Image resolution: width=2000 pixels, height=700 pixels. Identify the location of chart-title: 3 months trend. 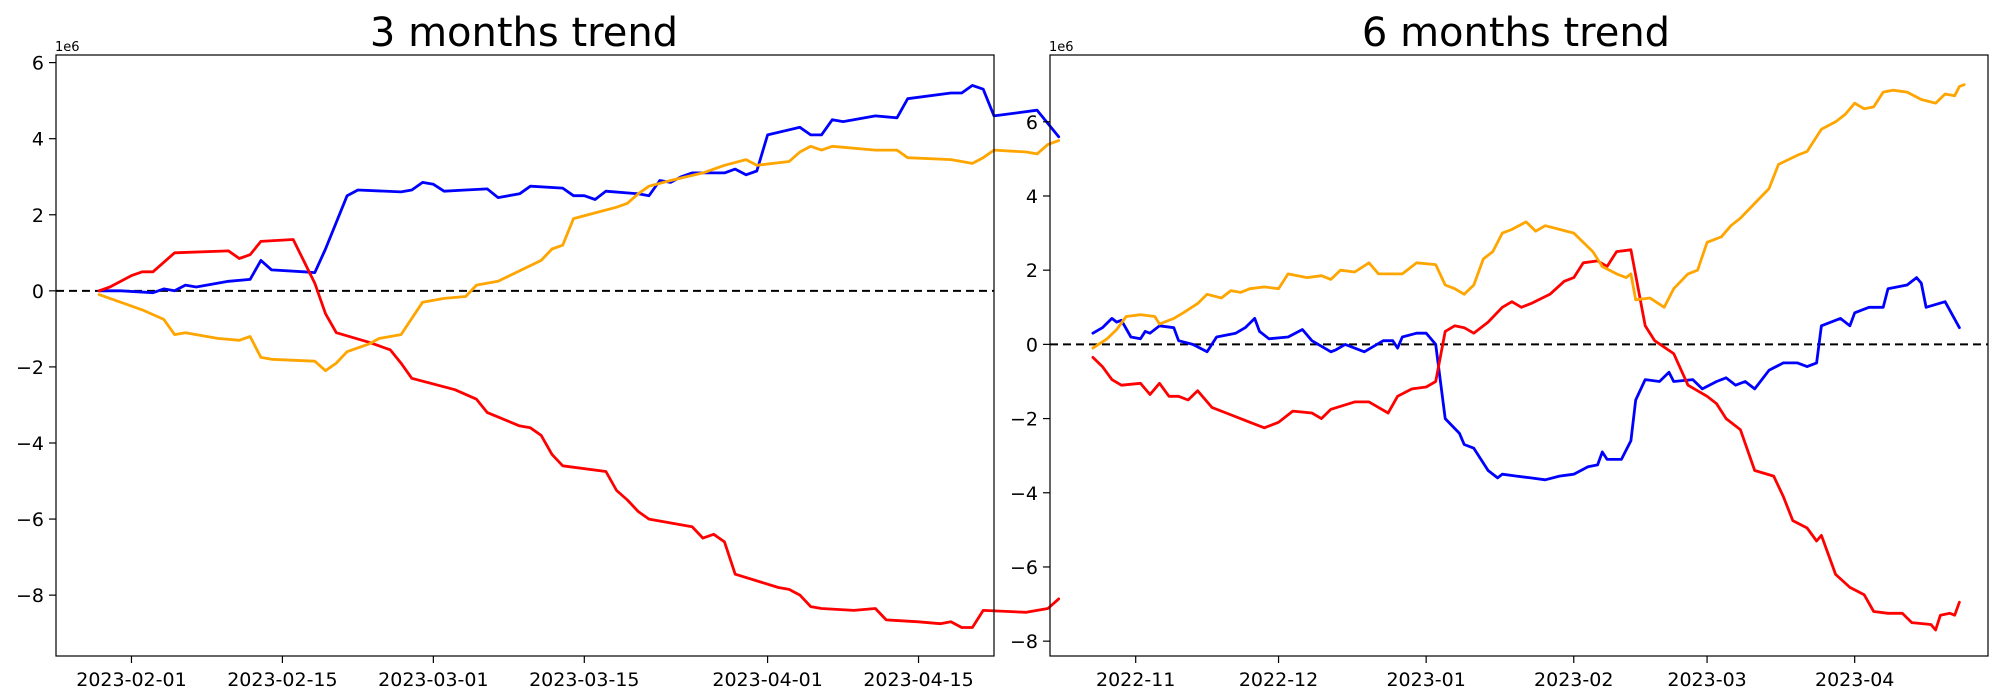
(524, 33).